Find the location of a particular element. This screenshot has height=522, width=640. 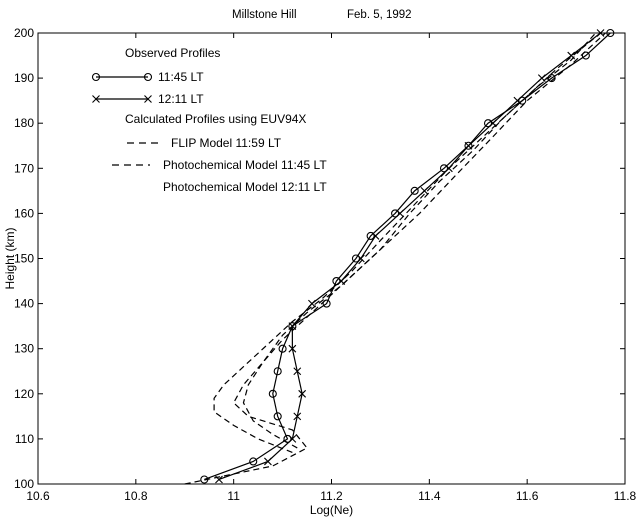

legend-item: 11:45 LT is located at coordinates (147, 77).